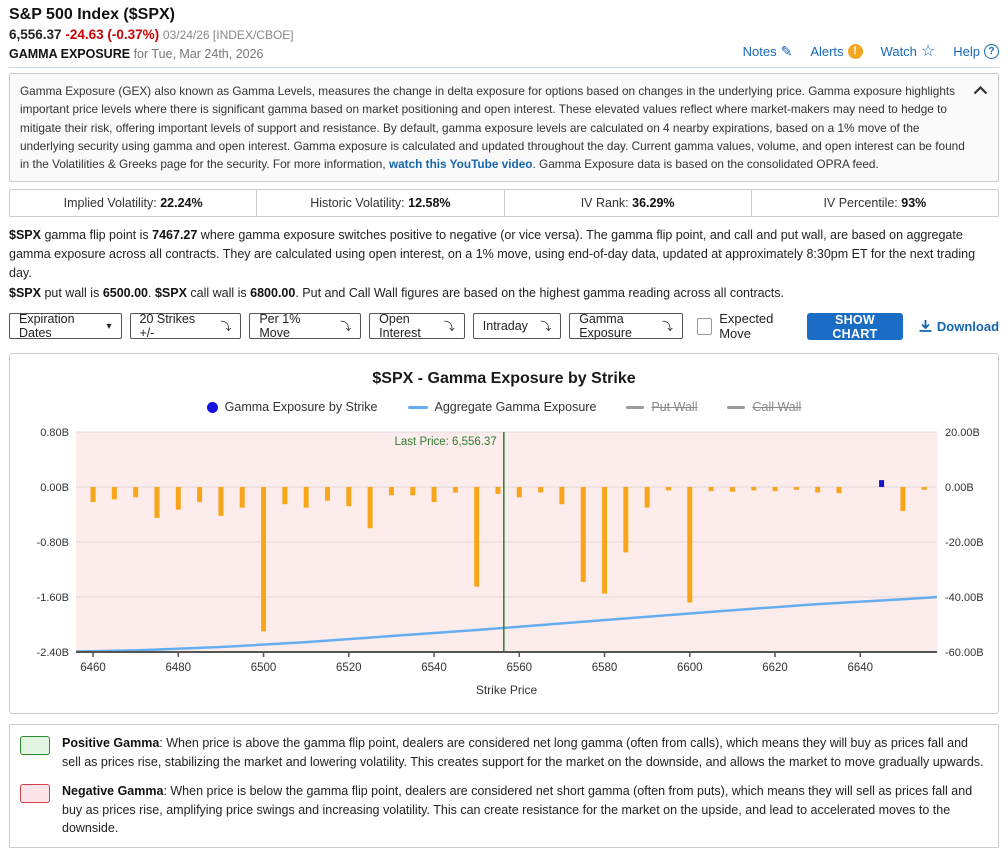  What do you see at coordinates (928, 51) in the screenshot?
I see `star-icon: ☆` at bounding box center [928, 51].